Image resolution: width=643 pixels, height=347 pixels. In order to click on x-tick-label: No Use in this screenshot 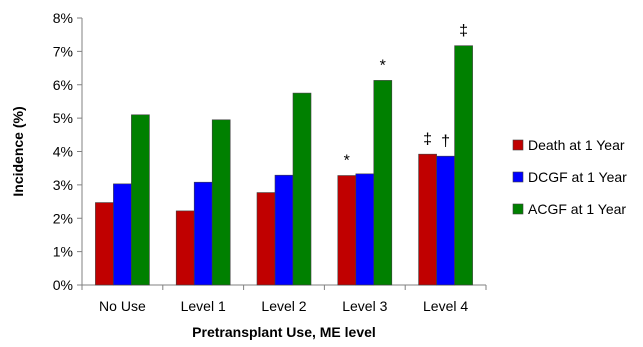, I will do `click(122, 306)`.